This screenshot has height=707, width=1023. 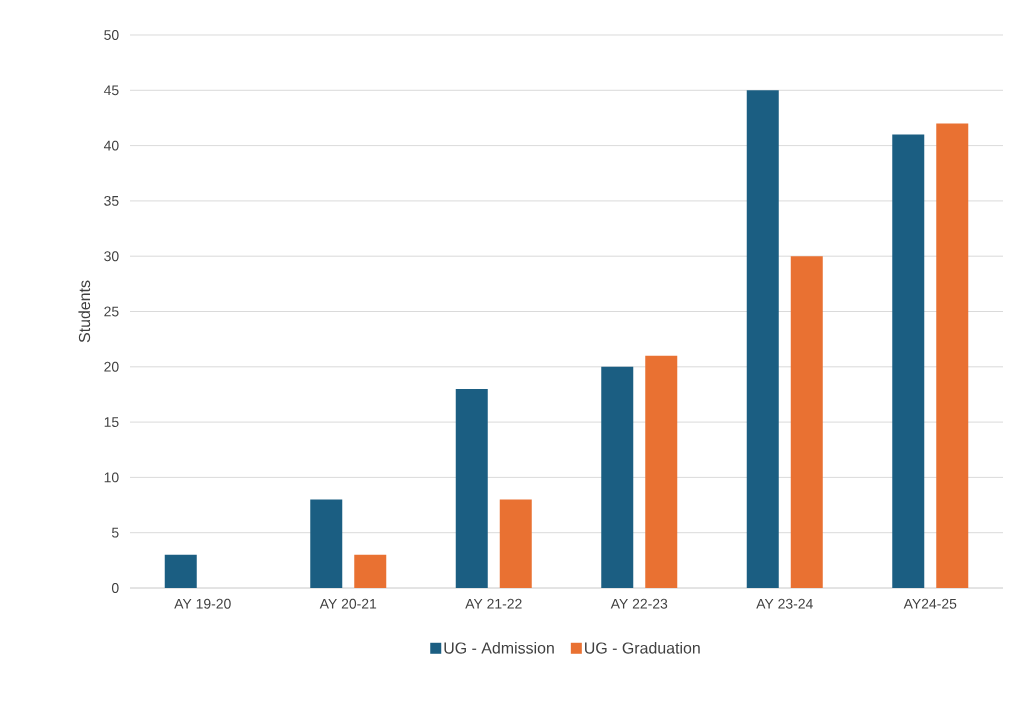 I want to click on y-tick-label: 25, so click(x=111, y=311).